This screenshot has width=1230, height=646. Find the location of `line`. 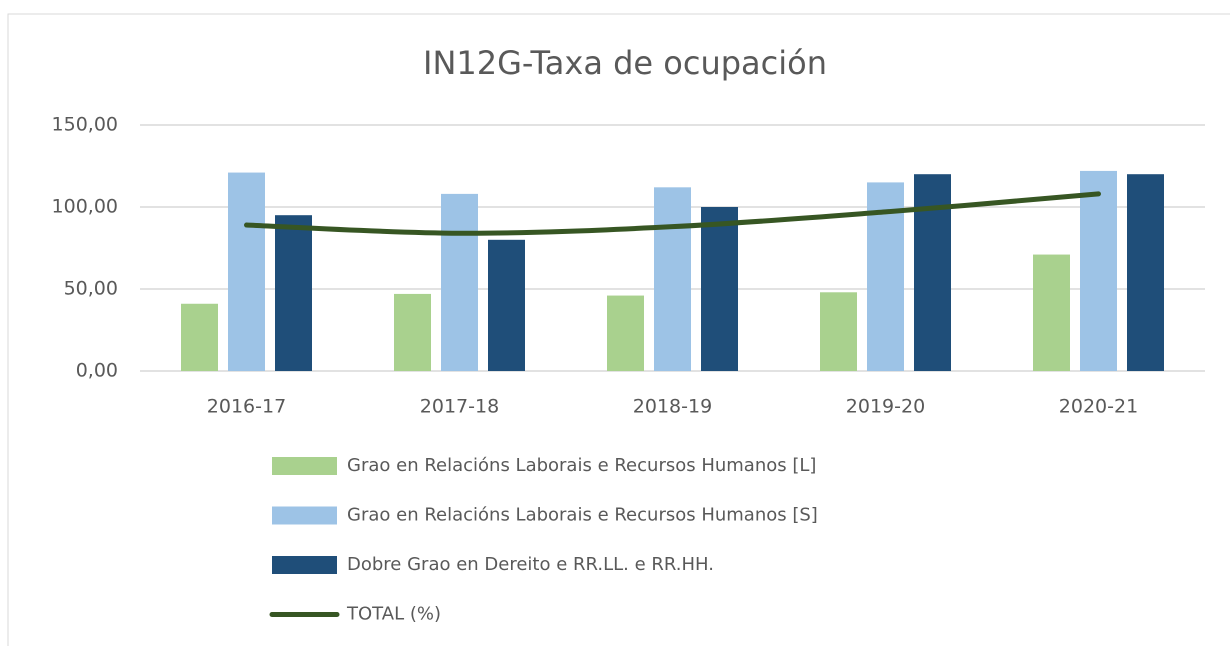

line is located at coordinates (672, 213).